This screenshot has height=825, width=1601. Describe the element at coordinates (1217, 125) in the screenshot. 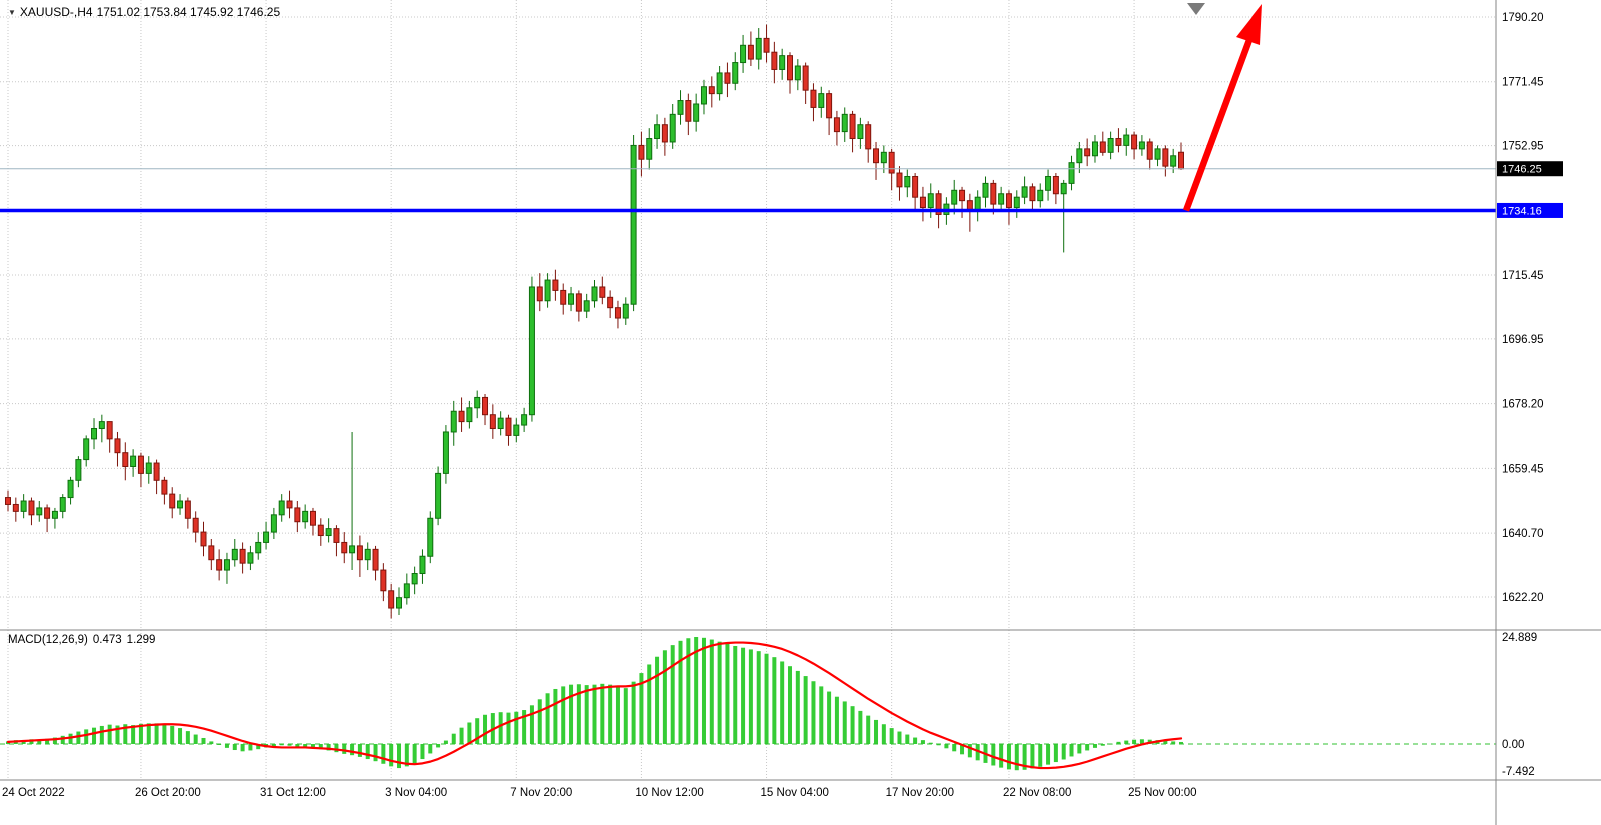

I see `trend-arrow-shaft` at that location.